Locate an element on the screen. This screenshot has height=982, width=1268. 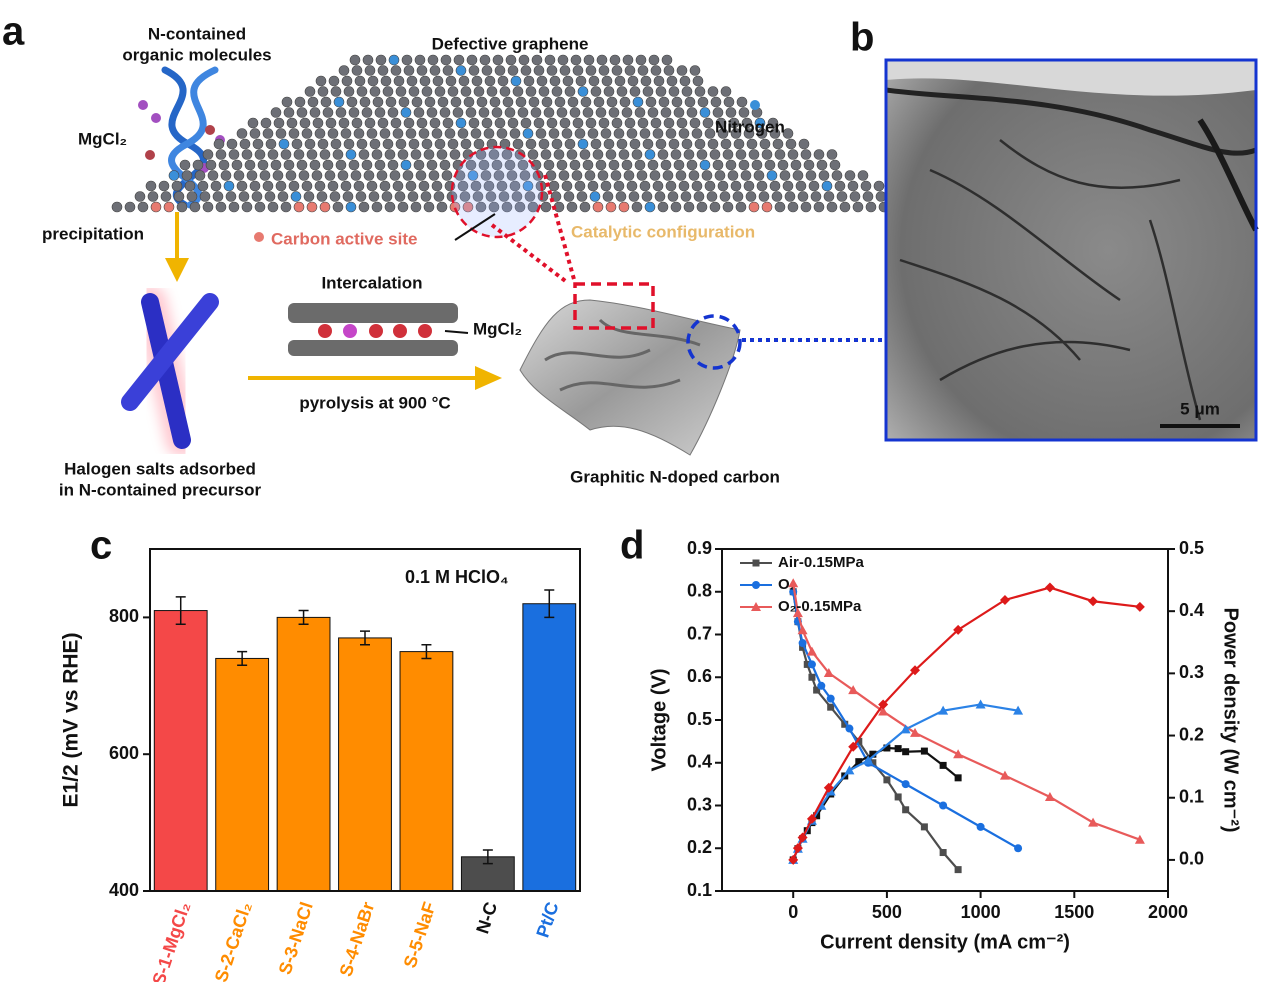
error-bar is located at coordinates (180, 610).